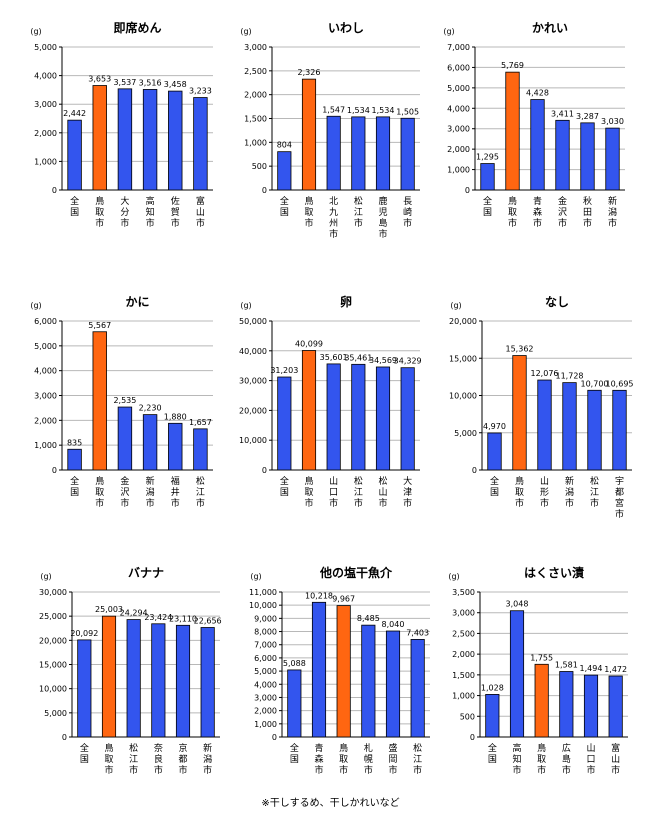 The width and height of the screenshot is (661, 821). I want to click on value-label: 11,728, so click(570, 376).